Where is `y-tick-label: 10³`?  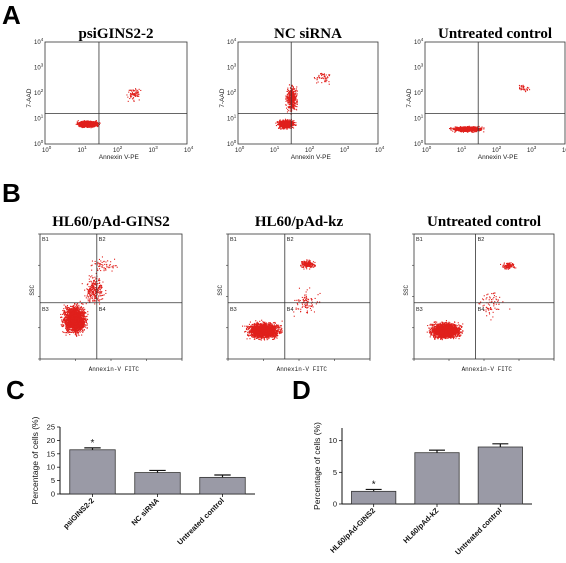
y-tick-label: 10³ is located at coordinates (419, 67).